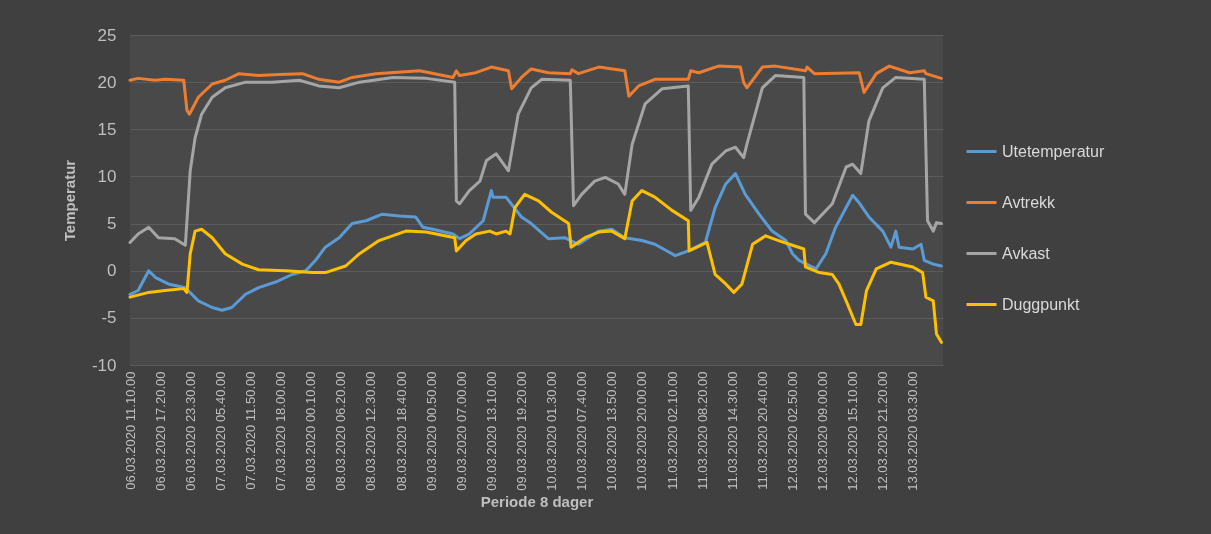 Image resolution: width=1211 pixels, height=534 pixels. What do you see at coordinates (1029, 202) in the screenshot?
I see `legend-label: Avtrekk` at bounding box center [1029, 202].